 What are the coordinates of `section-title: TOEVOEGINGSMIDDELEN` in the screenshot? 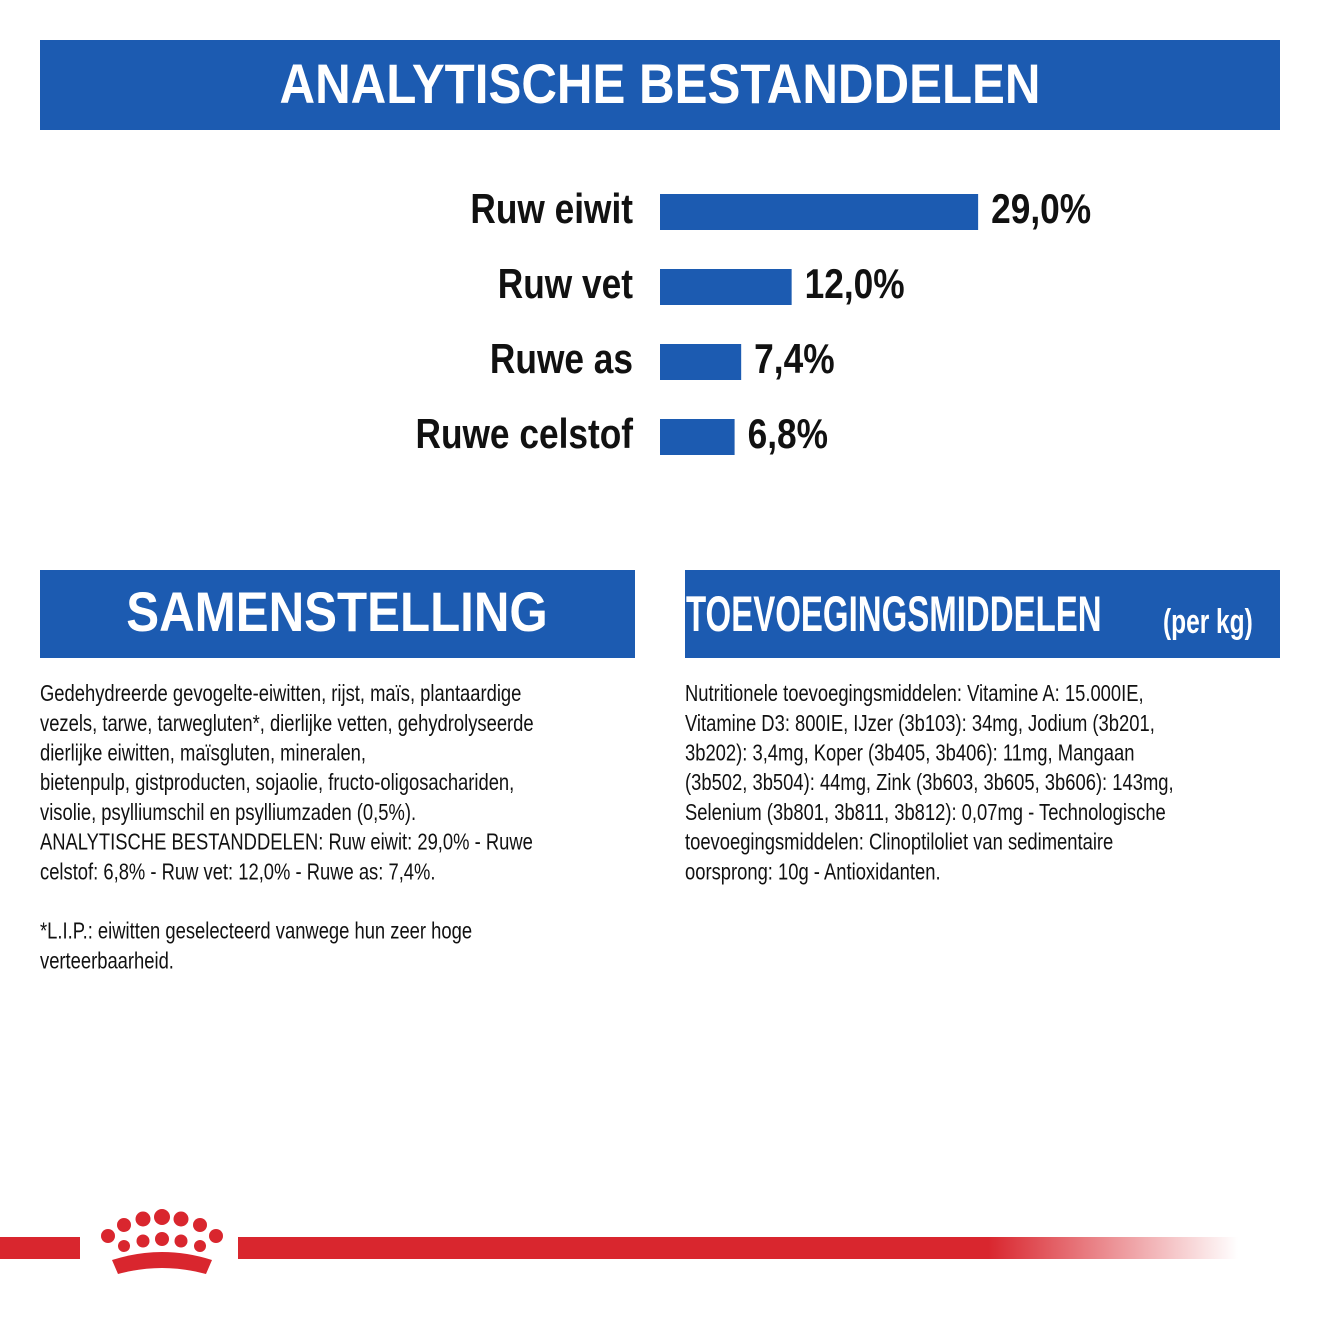 It's located at (894, 613).